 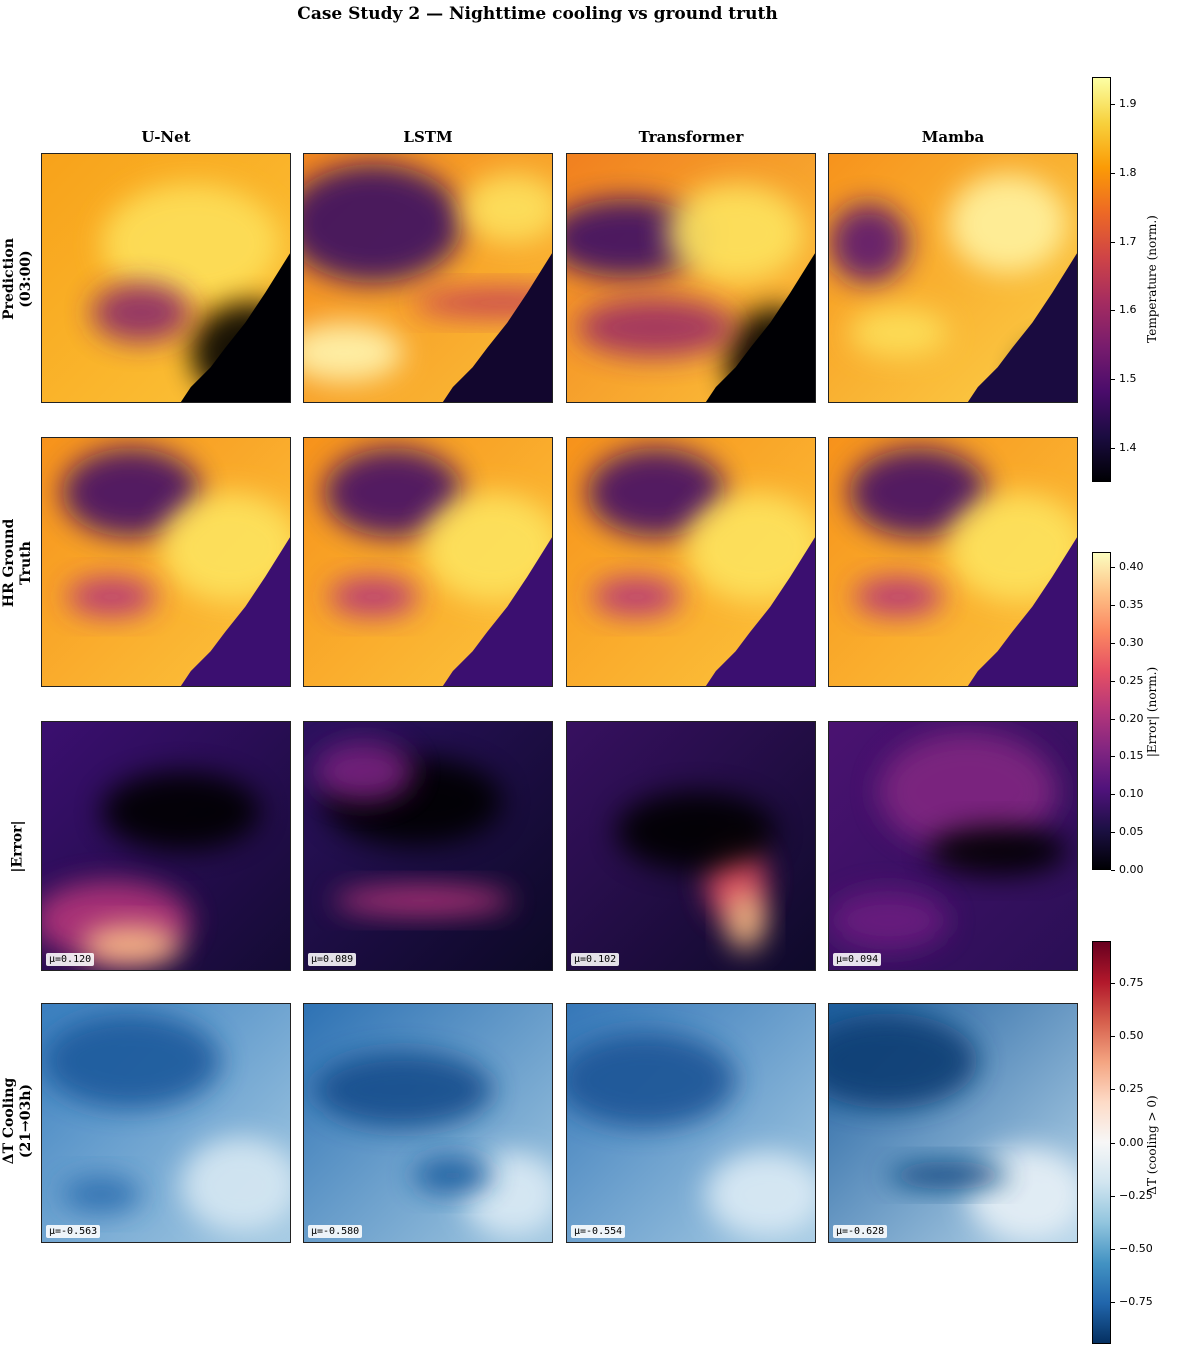 I want to click on error-colorbar-tick-label: 0.10, so click(x=1131, y=794).